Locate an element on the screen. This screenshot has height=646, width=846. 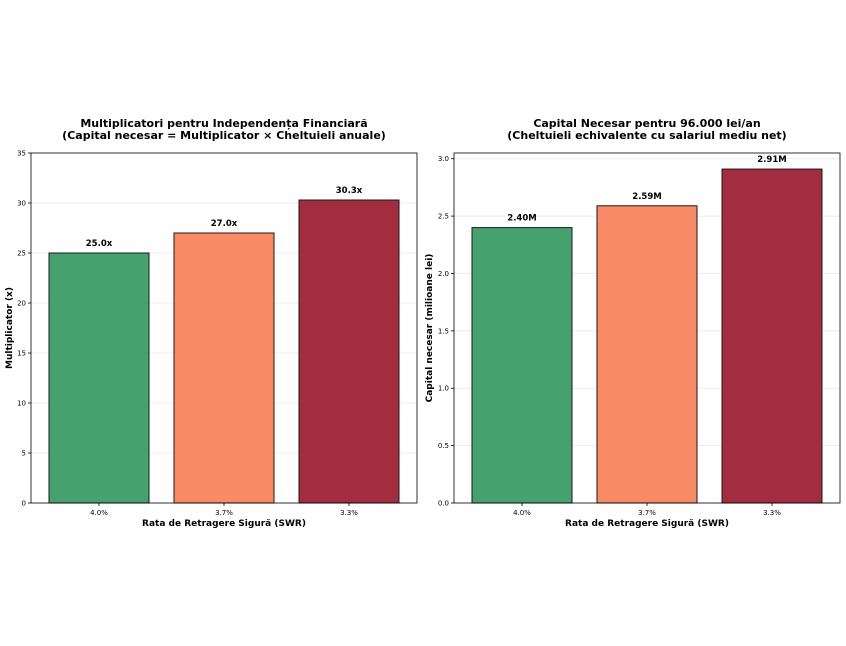
chart-title: Capital Necesar pentru 96.000 lei/an is located at coordinates (646, 123).